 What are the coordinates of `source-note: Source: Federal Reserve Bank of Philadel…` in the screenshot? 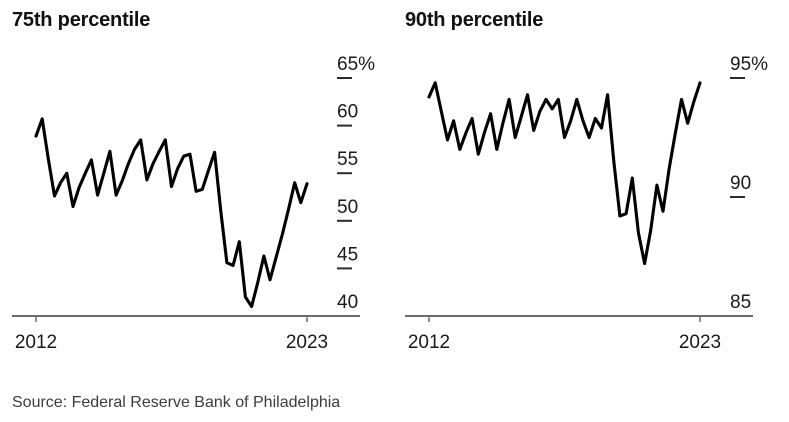 It's located at (176, 402).